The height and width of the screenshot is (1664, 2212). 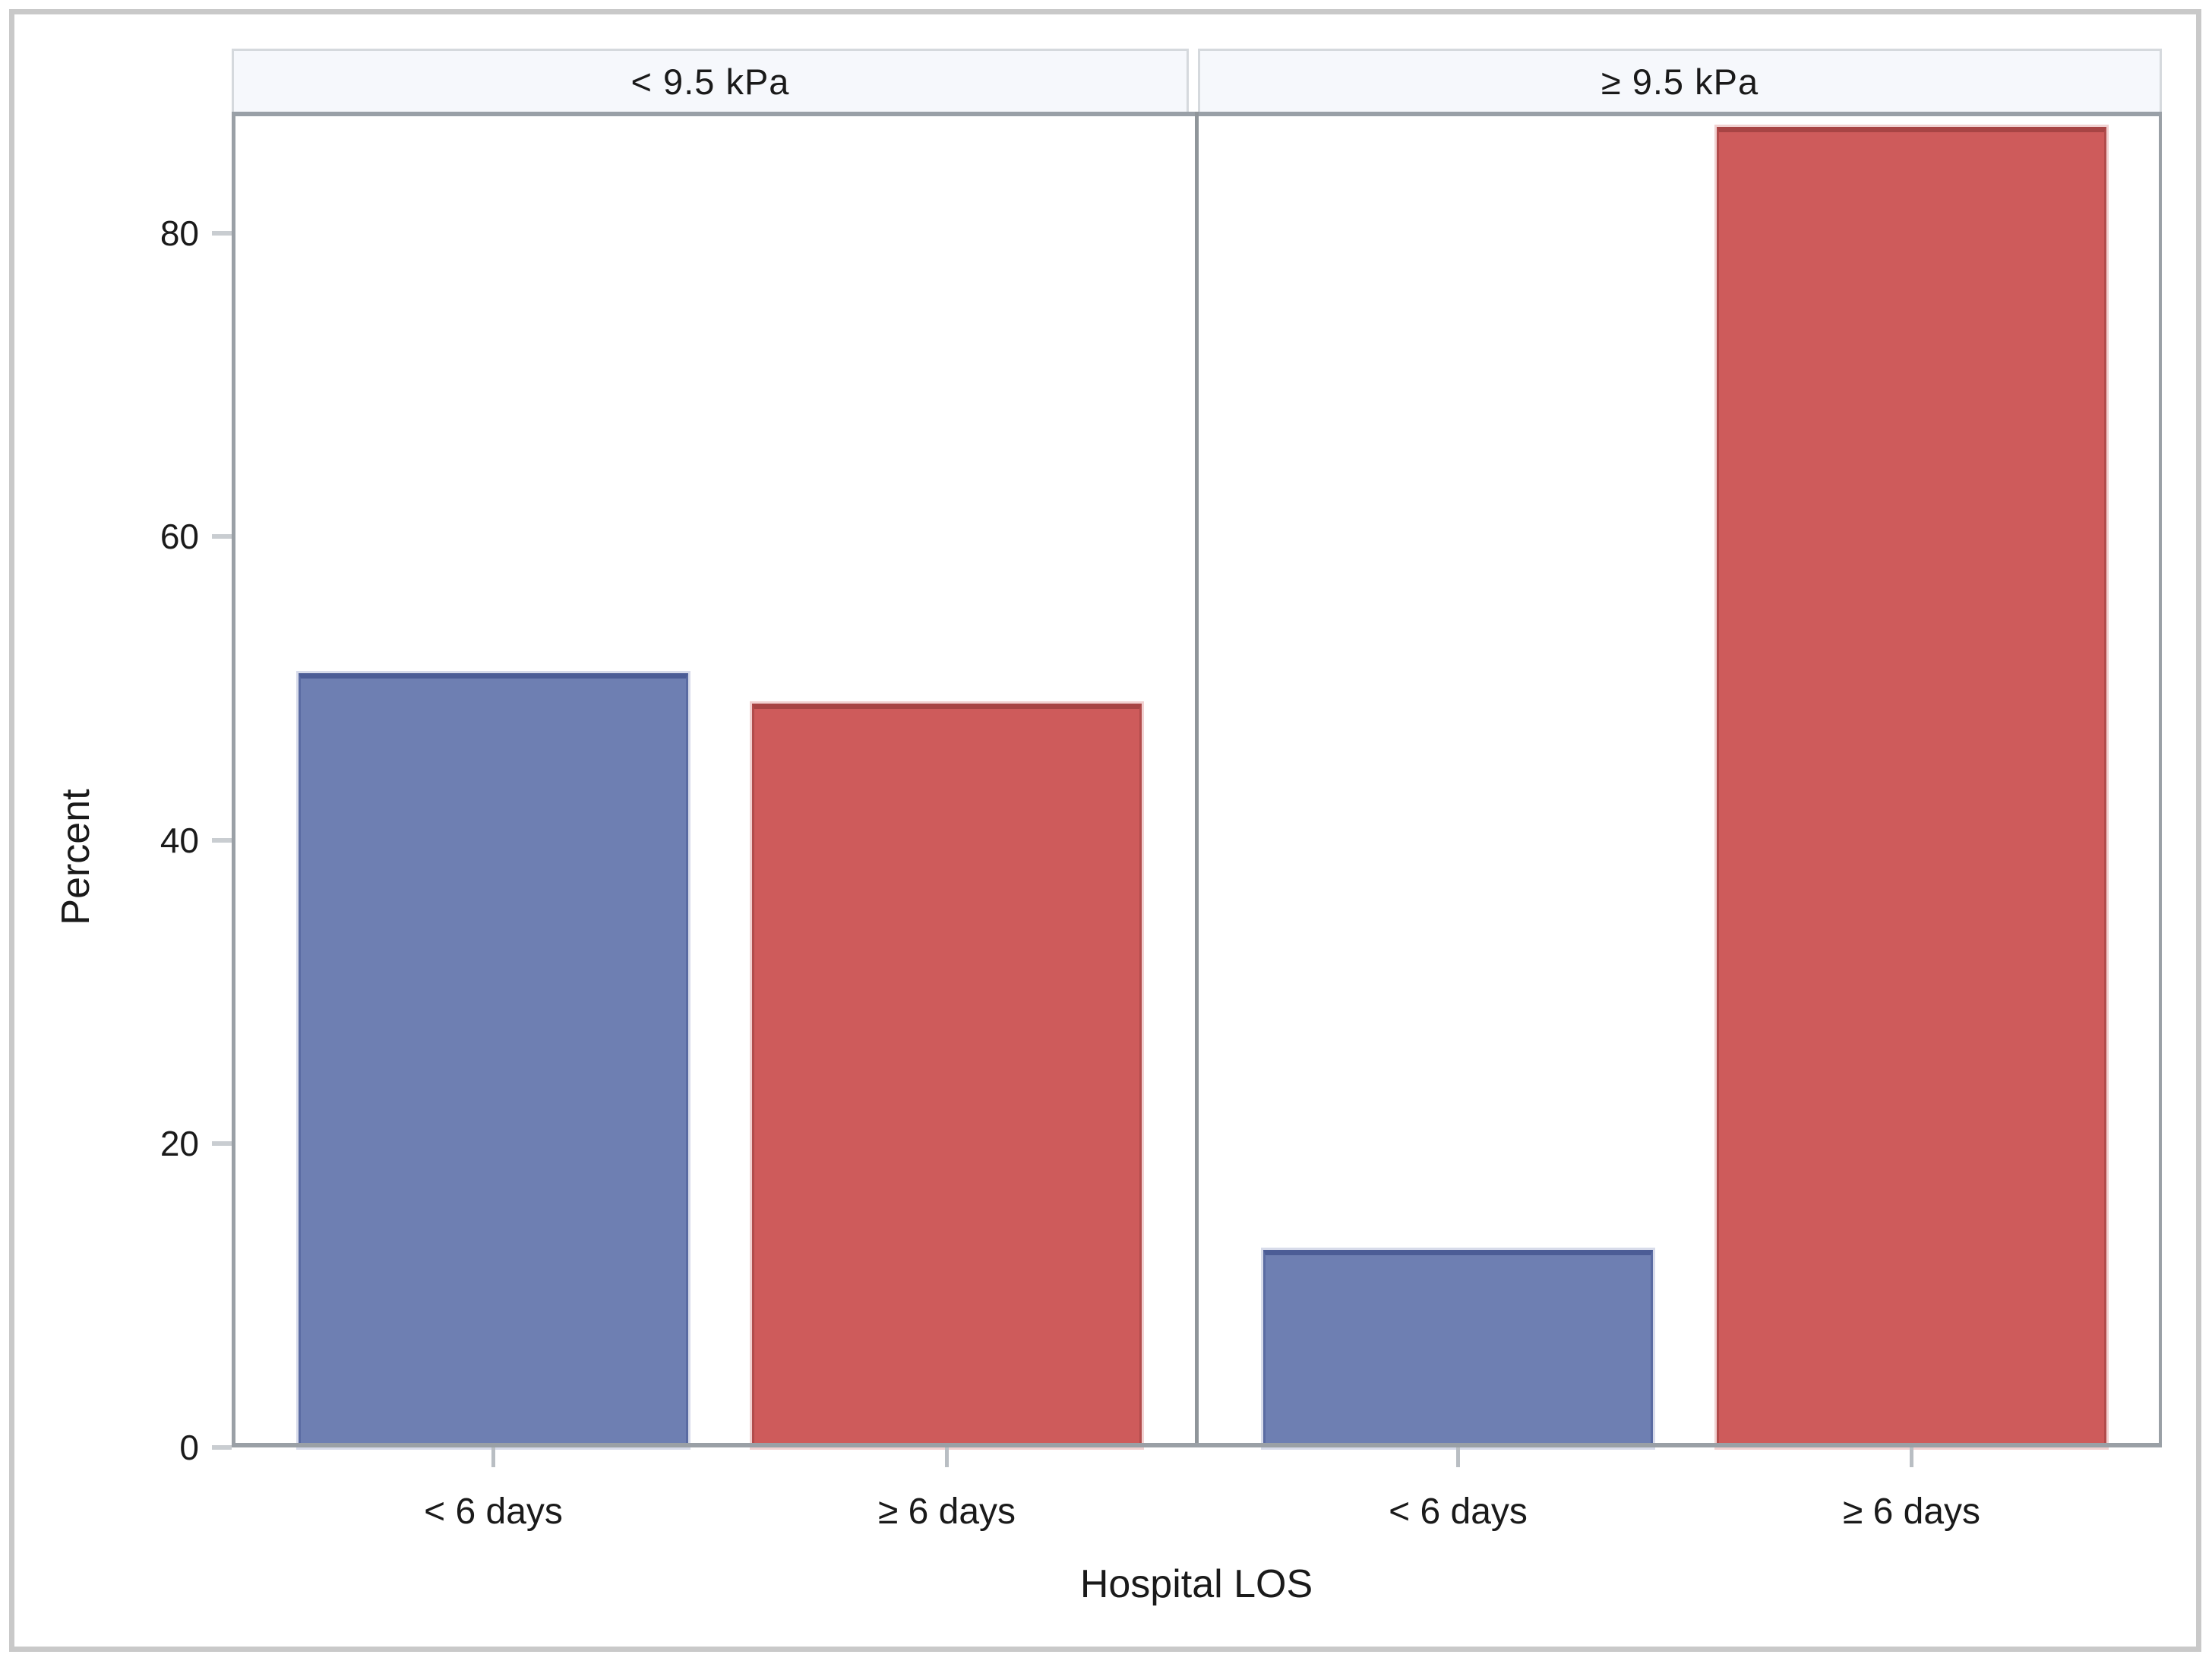 I want to click on panel-header-label: < 9.5 kPa, so click(x=710, y=81).